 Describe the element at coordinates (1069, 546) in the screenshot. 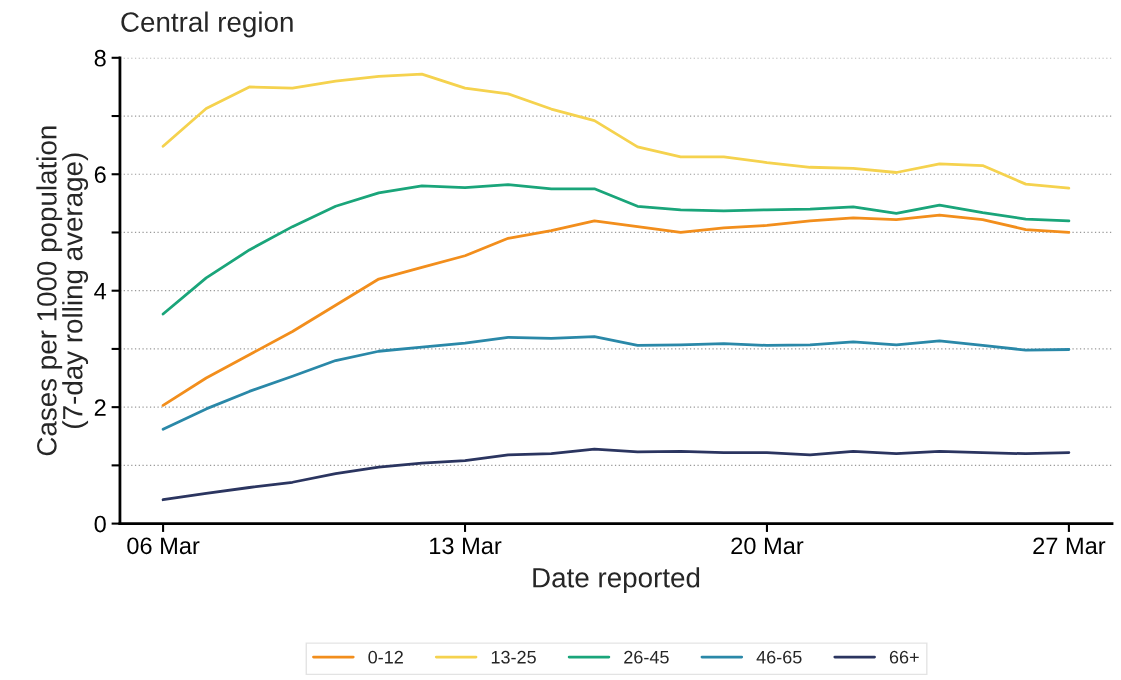

I see `x-tick-label: 27 Mar` at that location.